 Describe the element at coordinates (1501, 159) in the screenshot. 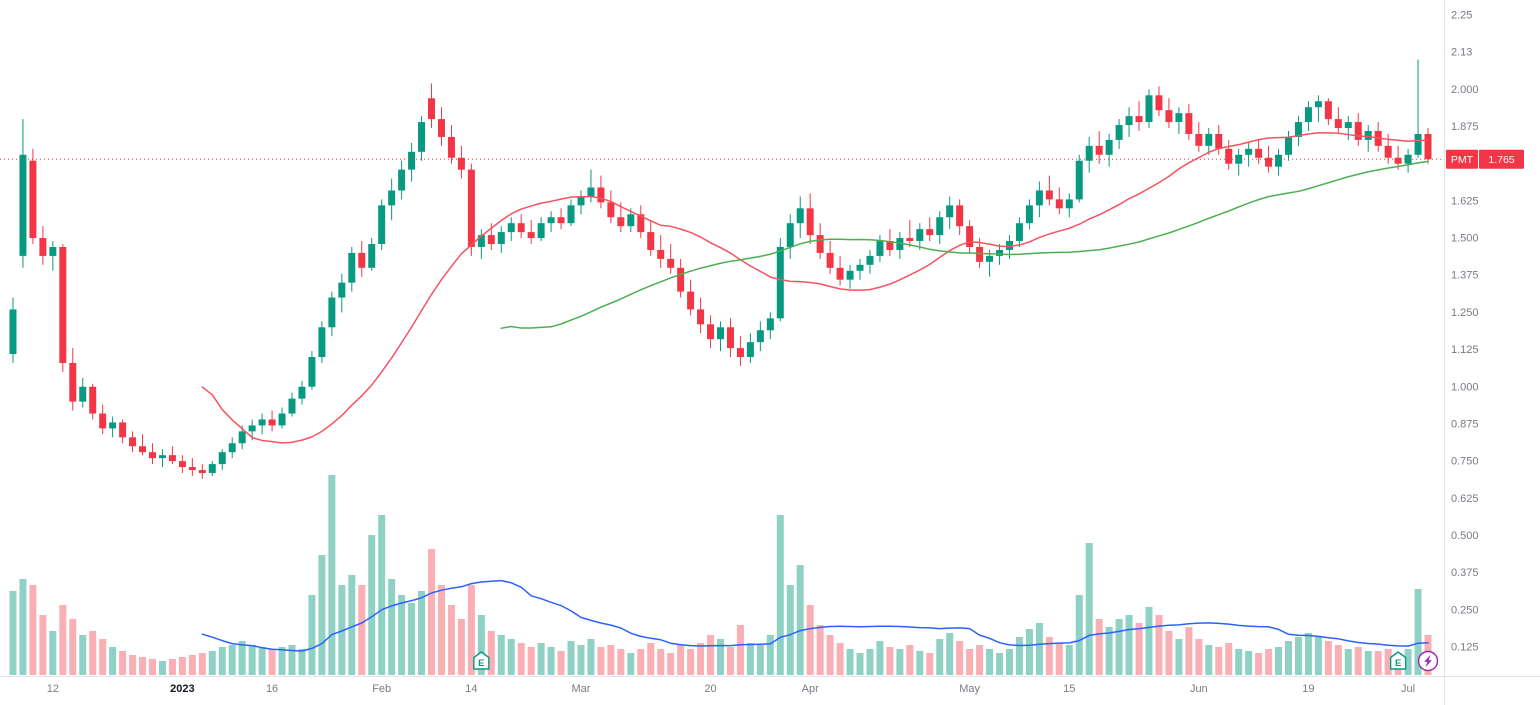

I see `price-label-value-bg` at that location.